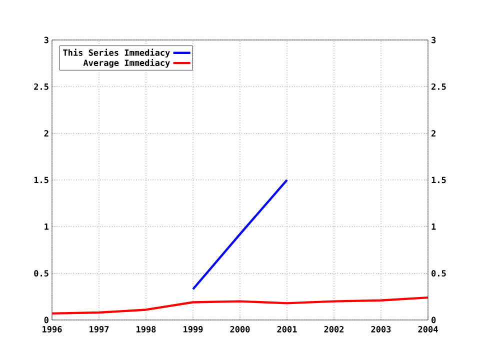  Describe the element at coordinates (41, 180) in the screenshot. I see `y-tick-label: 1.5` at that location.